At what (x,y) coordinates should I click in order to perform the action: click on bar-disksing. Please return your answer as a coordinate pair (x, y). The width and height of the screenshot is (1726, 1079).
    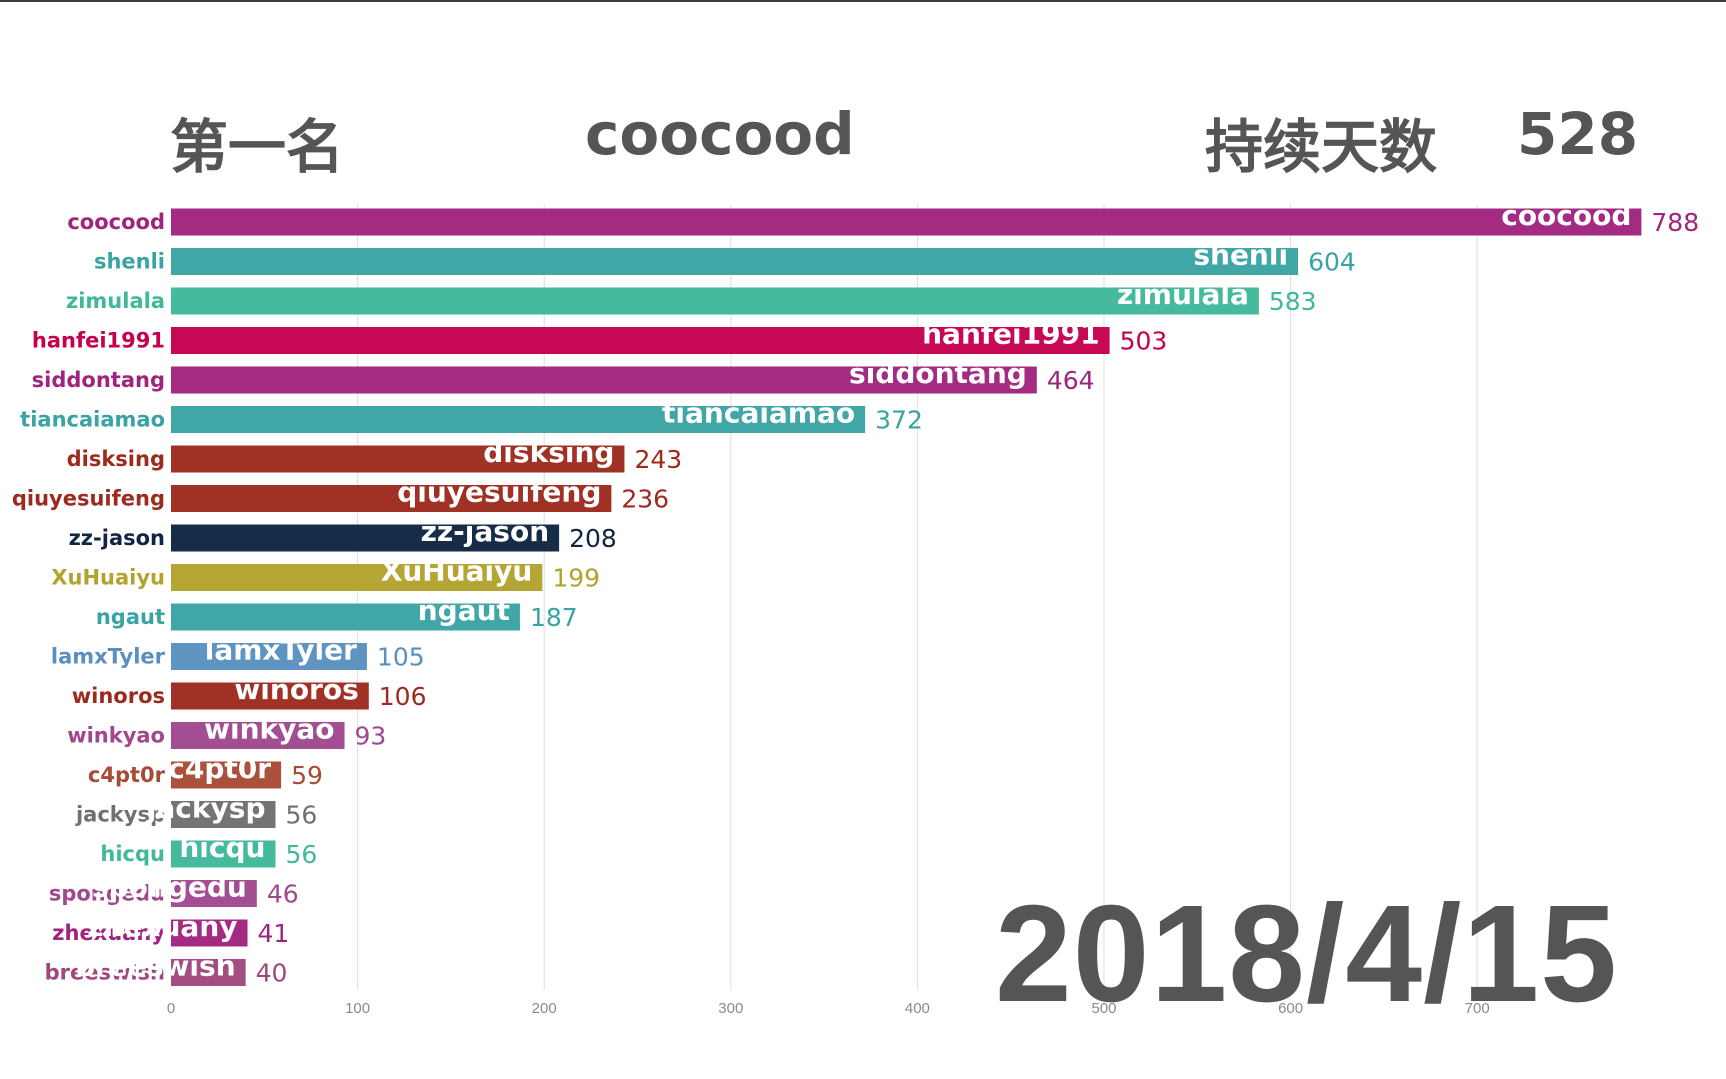
    Looking at the image, I should click on (398, 459).